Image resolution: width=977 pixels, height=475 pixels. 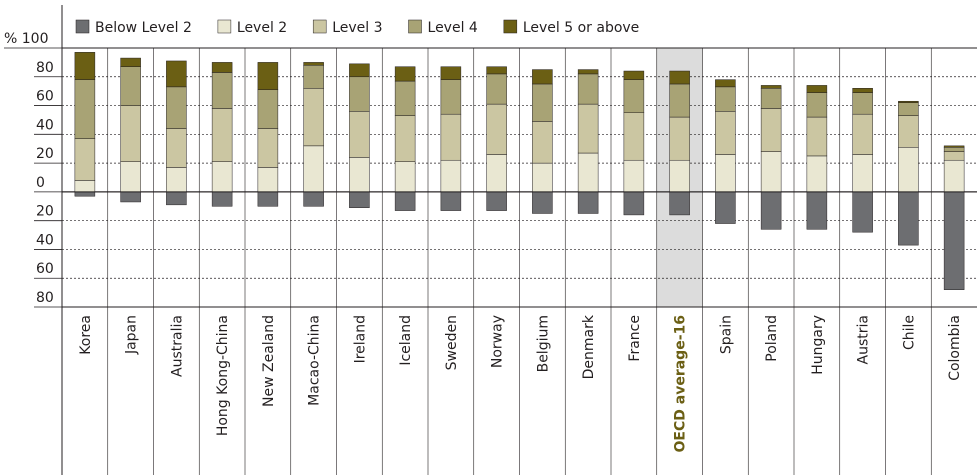 I want to click on x-tick-label: Denmark, so click(x=589, y=346).